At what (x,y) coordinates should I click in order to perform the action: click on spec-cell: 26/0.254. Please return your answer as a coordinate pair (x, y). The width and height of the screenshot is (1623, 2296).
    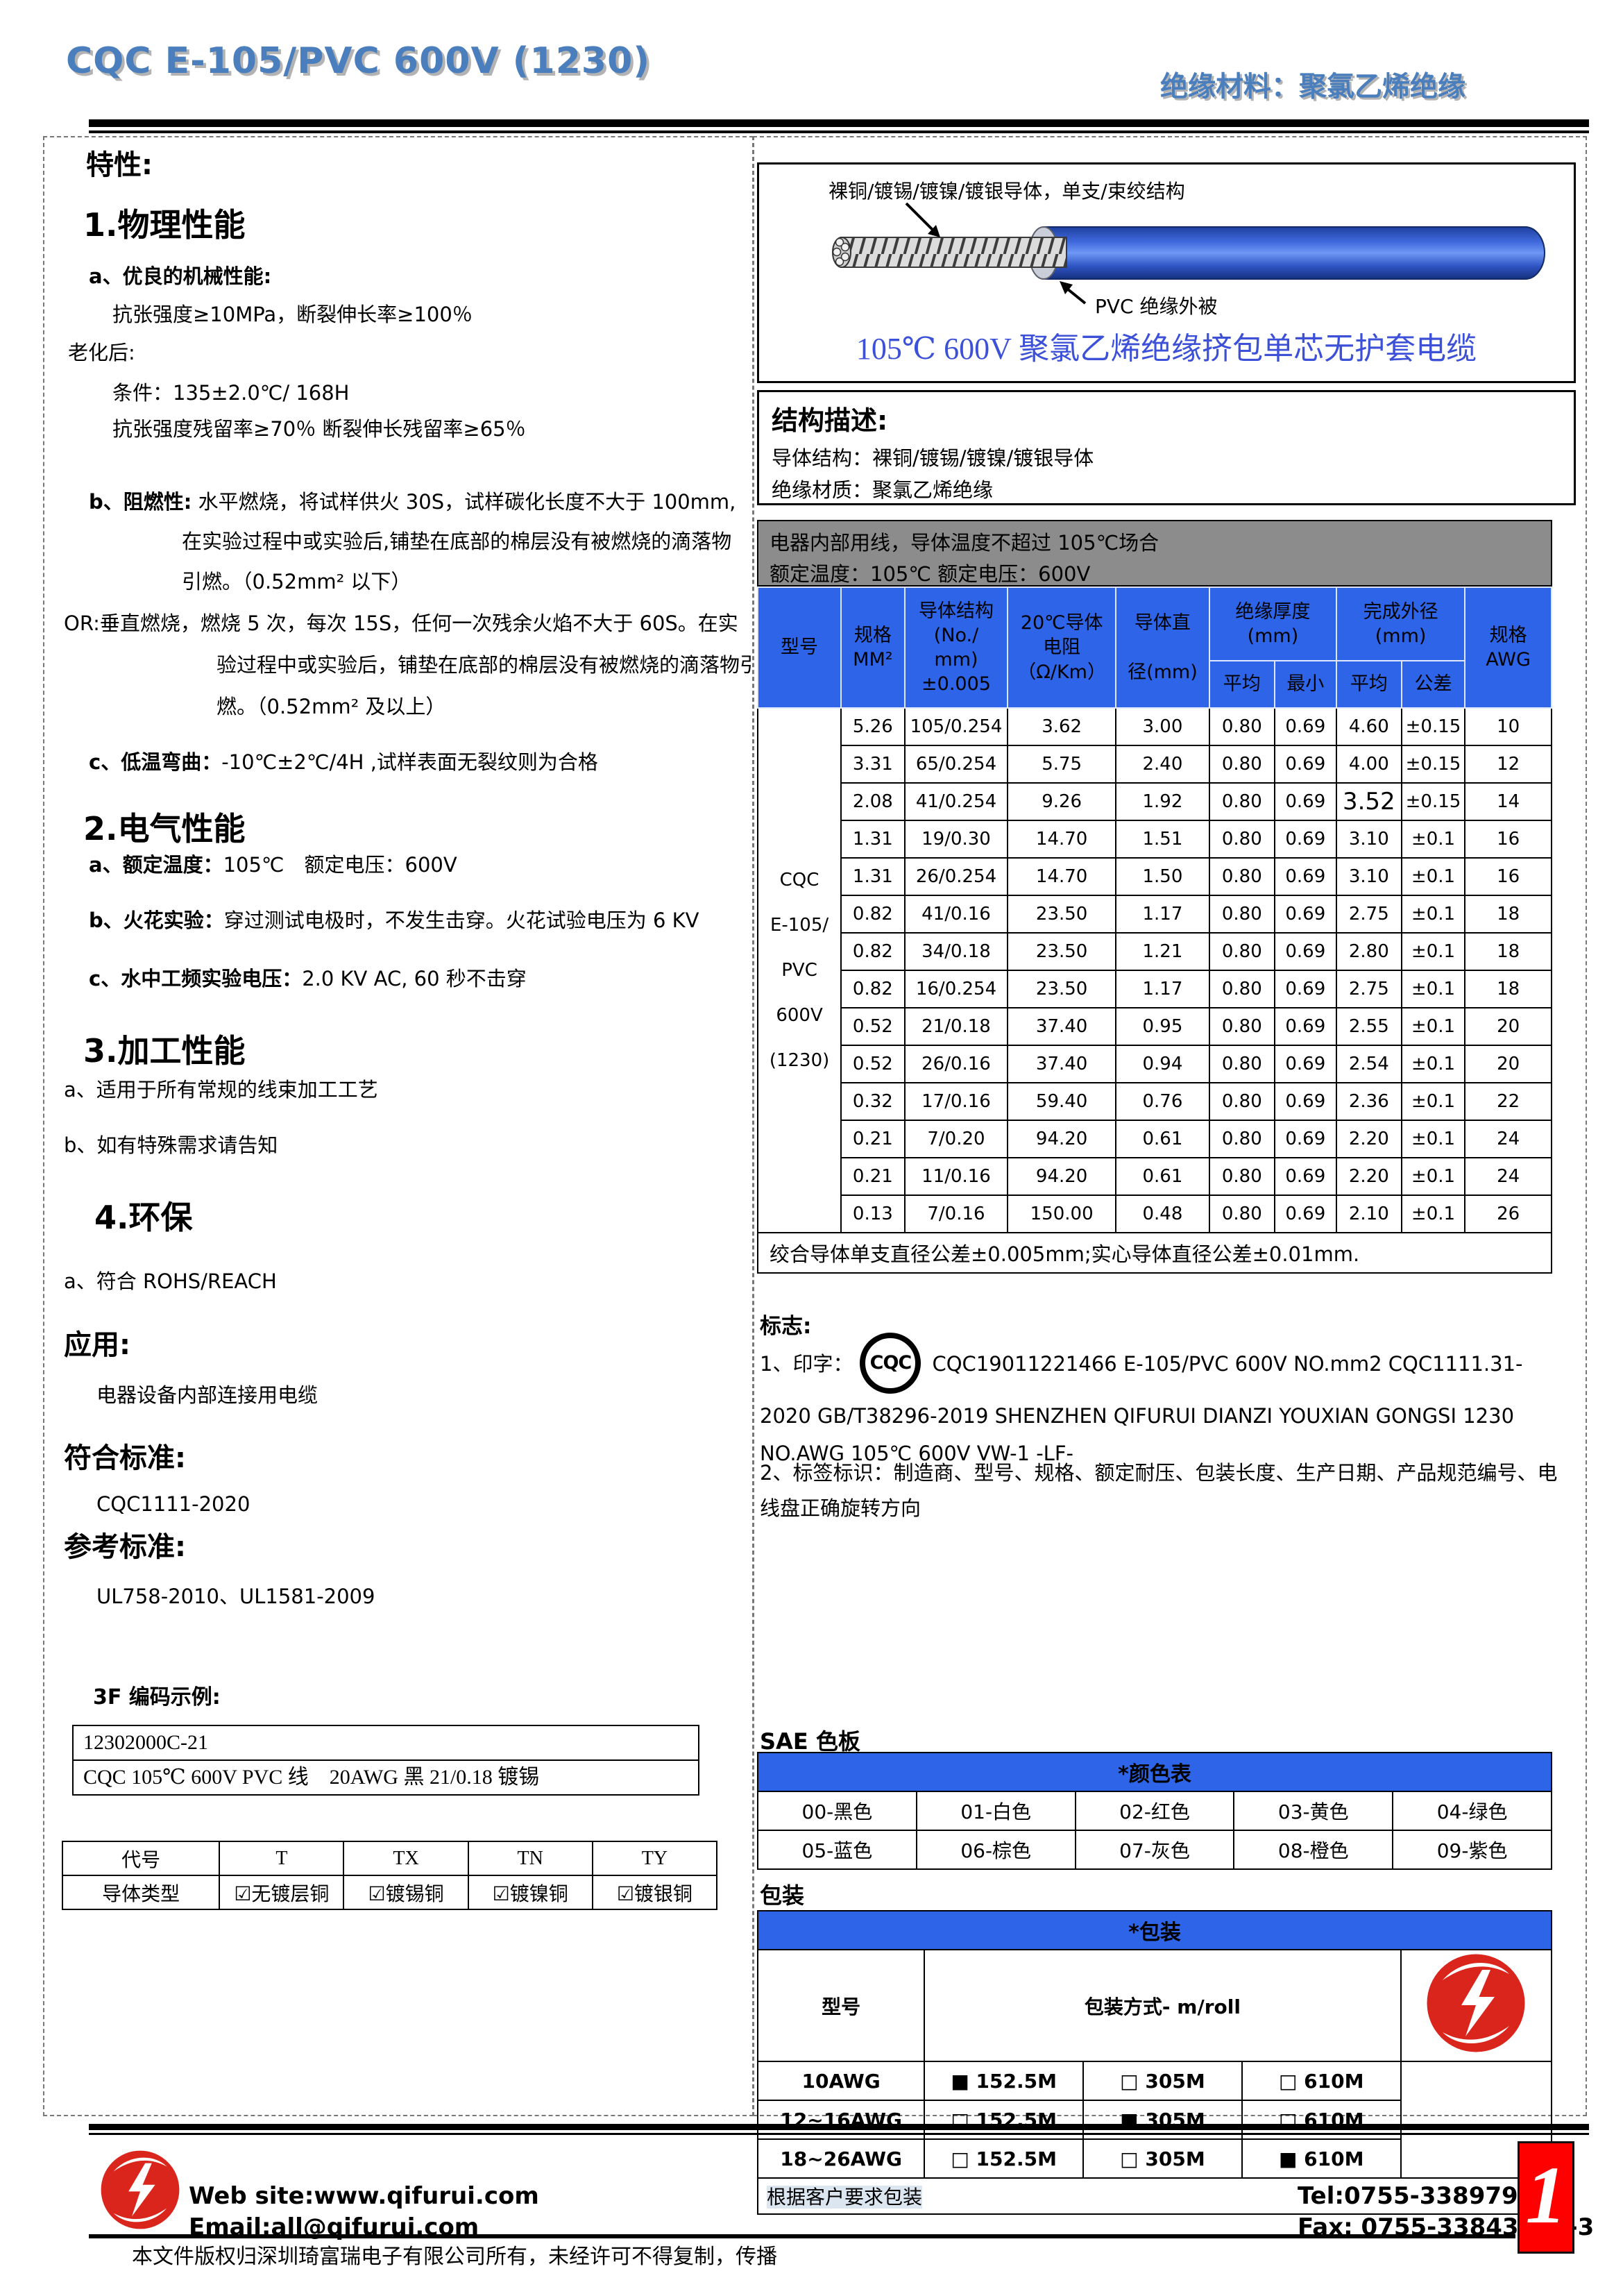
    Looking at the image, I should click on (956, 876).